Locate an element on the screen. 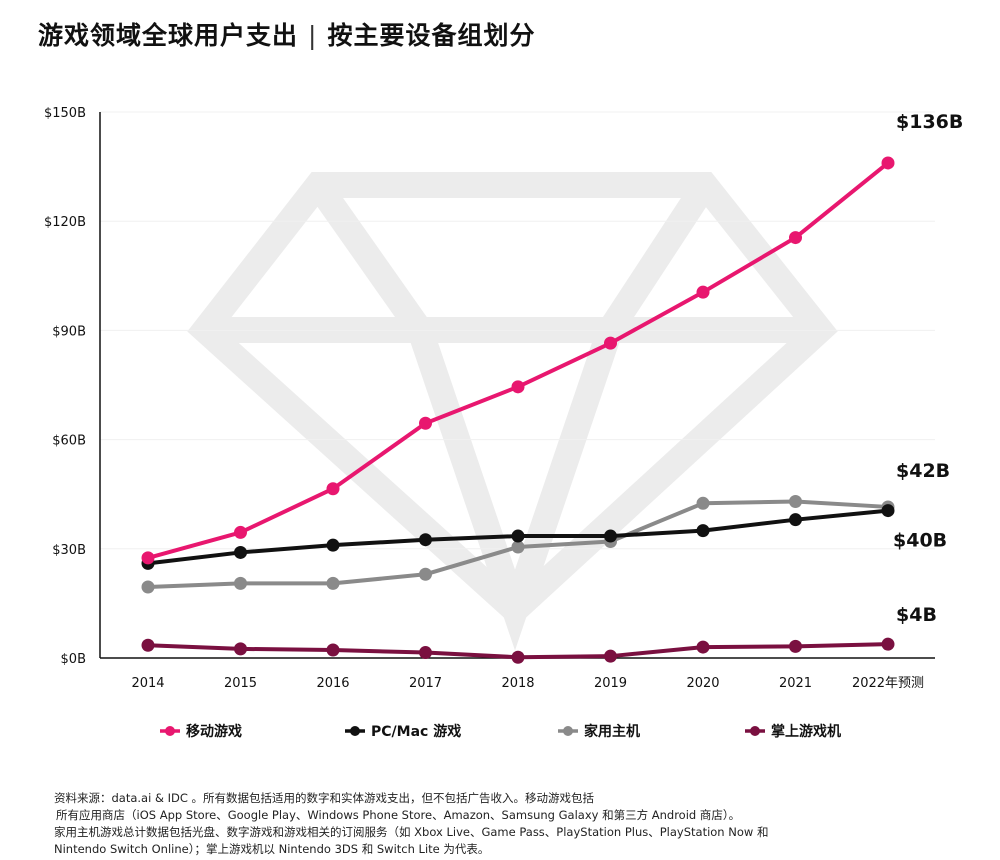 The width and height of the screenshot is (1000, 860). x-tick-label: 2022年预测 is located at coordinates (888, 683).